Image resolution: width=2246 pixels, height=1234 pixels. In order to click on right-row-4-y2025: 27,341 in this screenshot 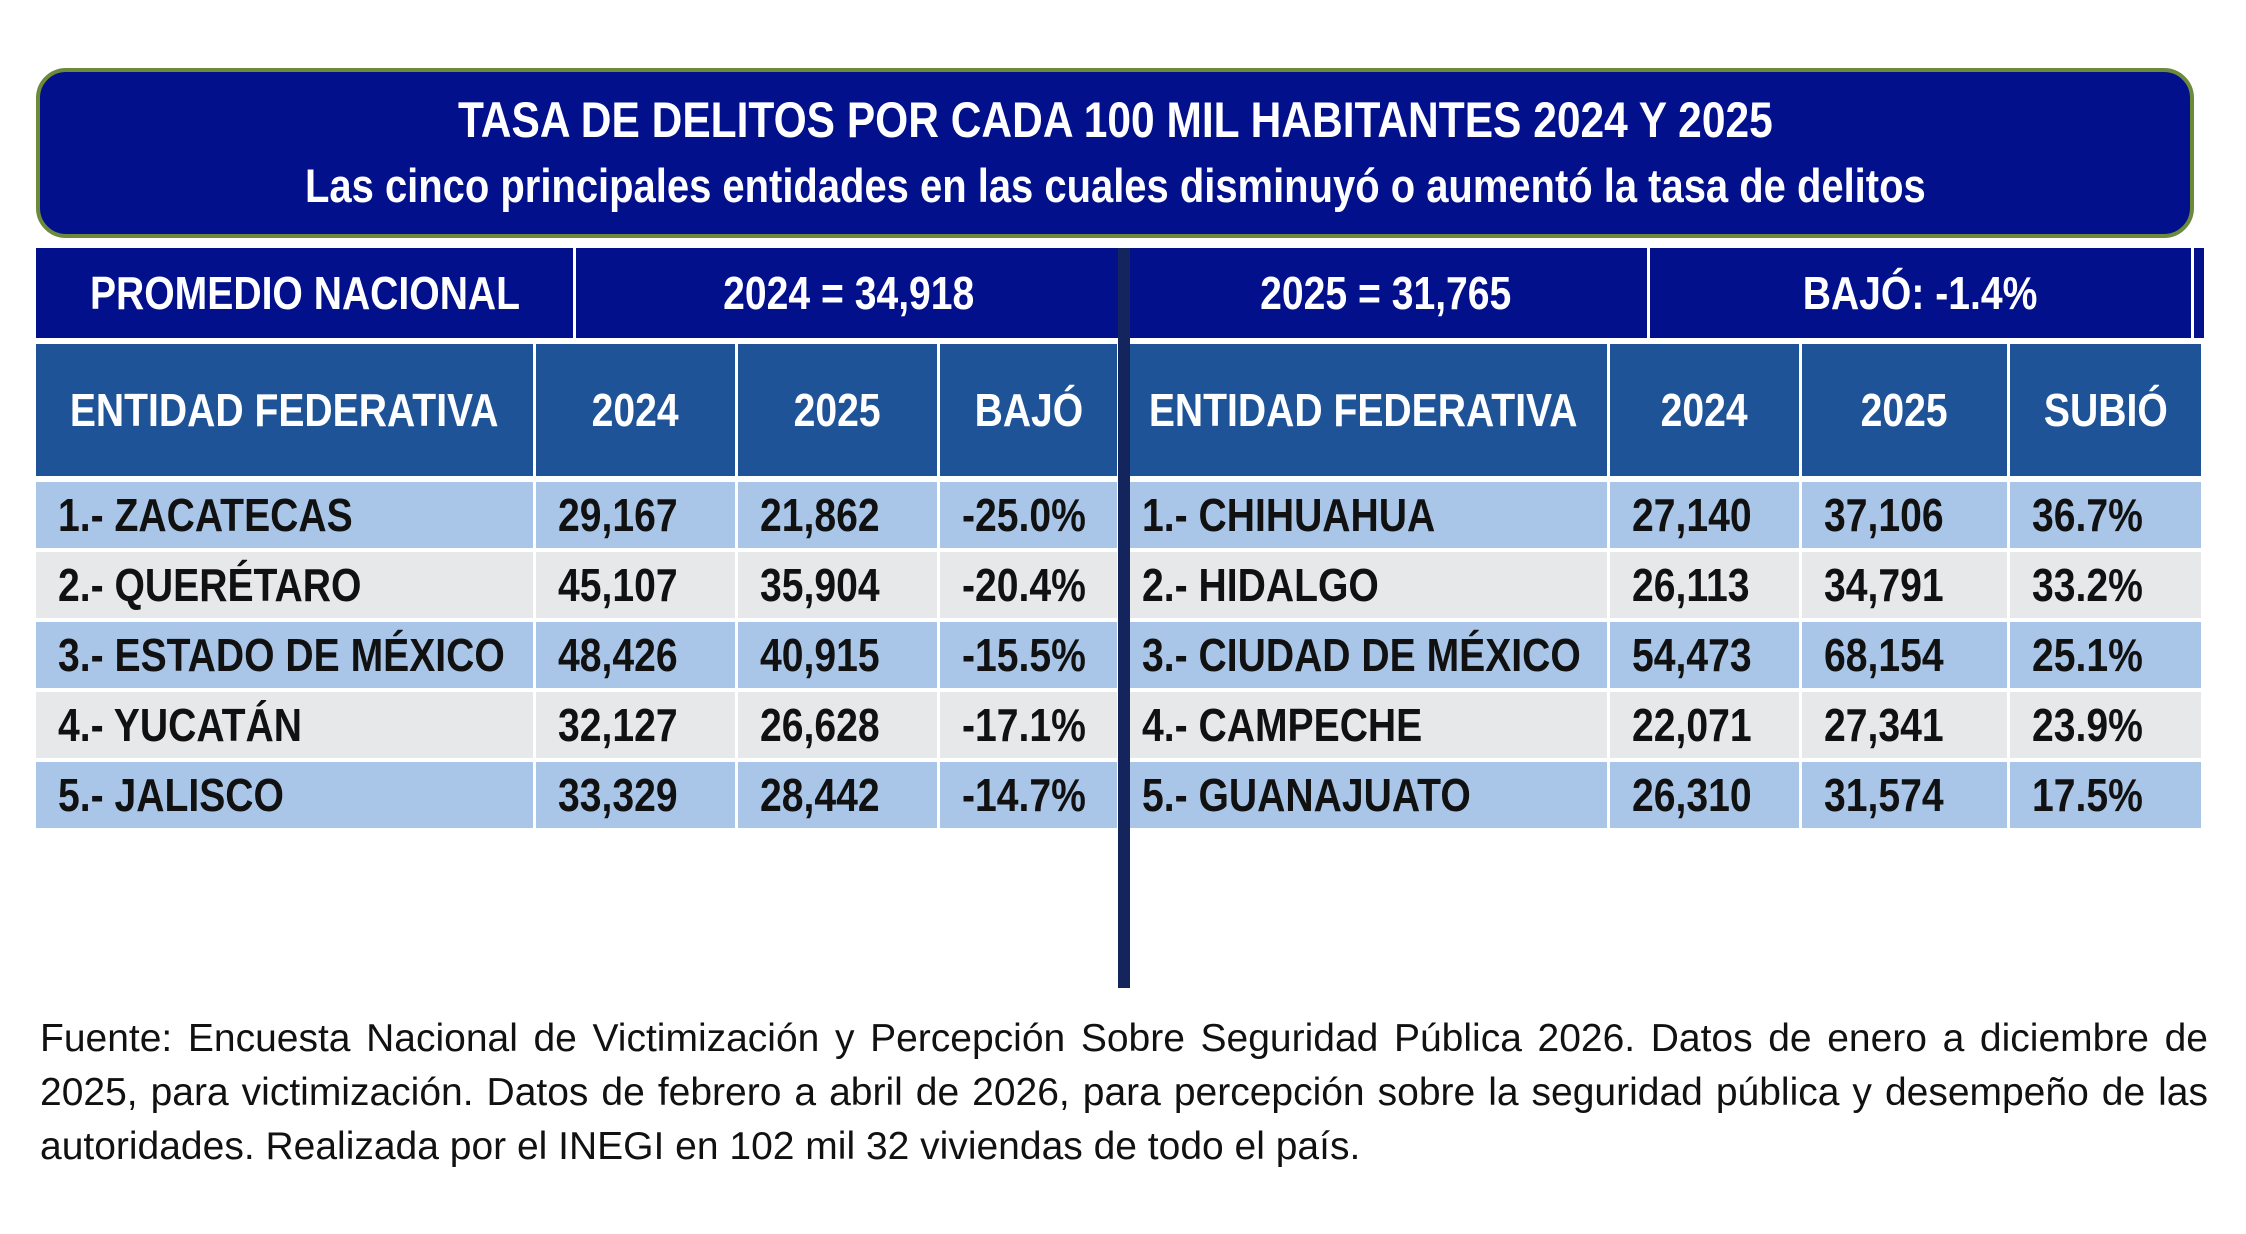, I will do `click(1906, 727)`.